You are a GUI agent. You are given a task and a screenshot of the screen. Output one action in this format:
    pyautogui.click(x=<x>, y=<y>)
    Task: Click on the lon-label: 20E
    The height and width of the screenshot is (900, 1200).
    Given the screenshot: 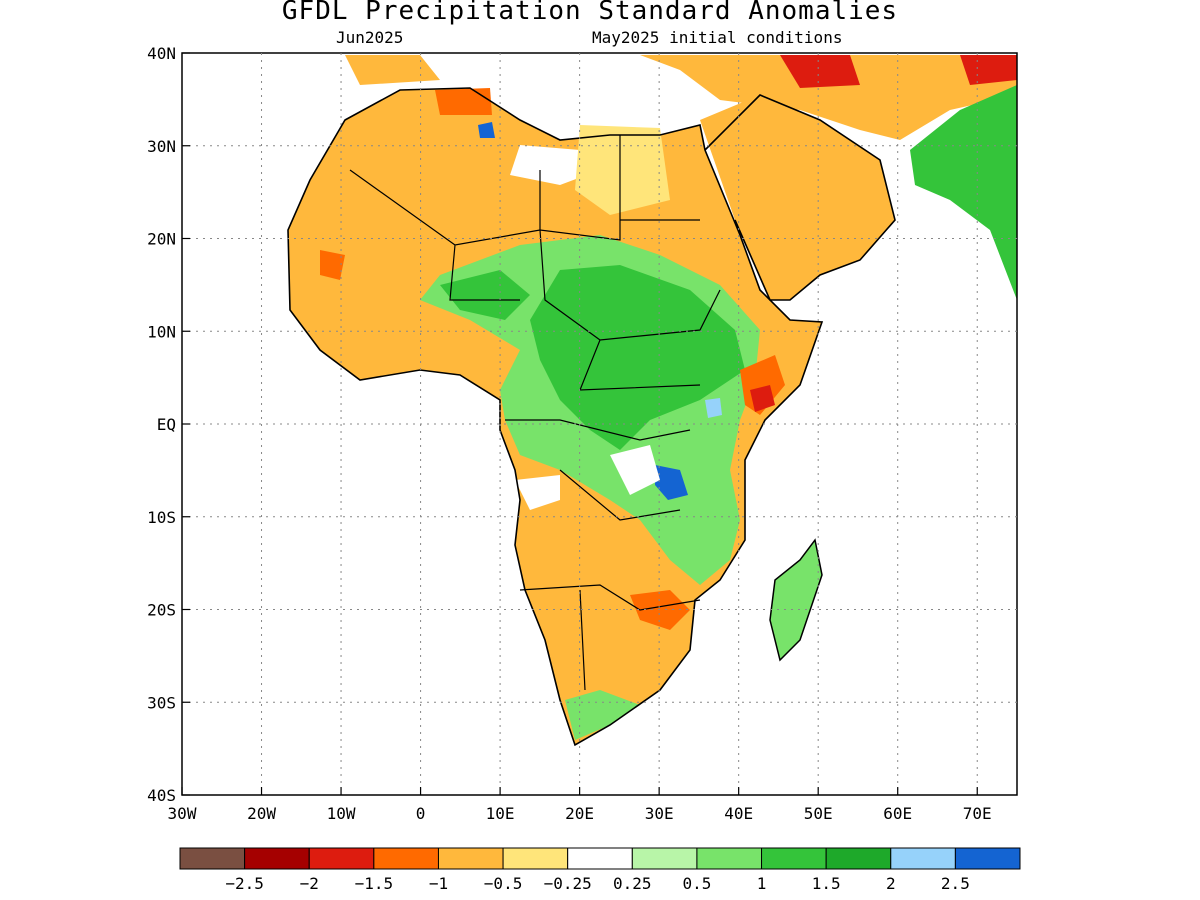 What is the action you would take?
    pyautogui.click(x=579, y=813)
    